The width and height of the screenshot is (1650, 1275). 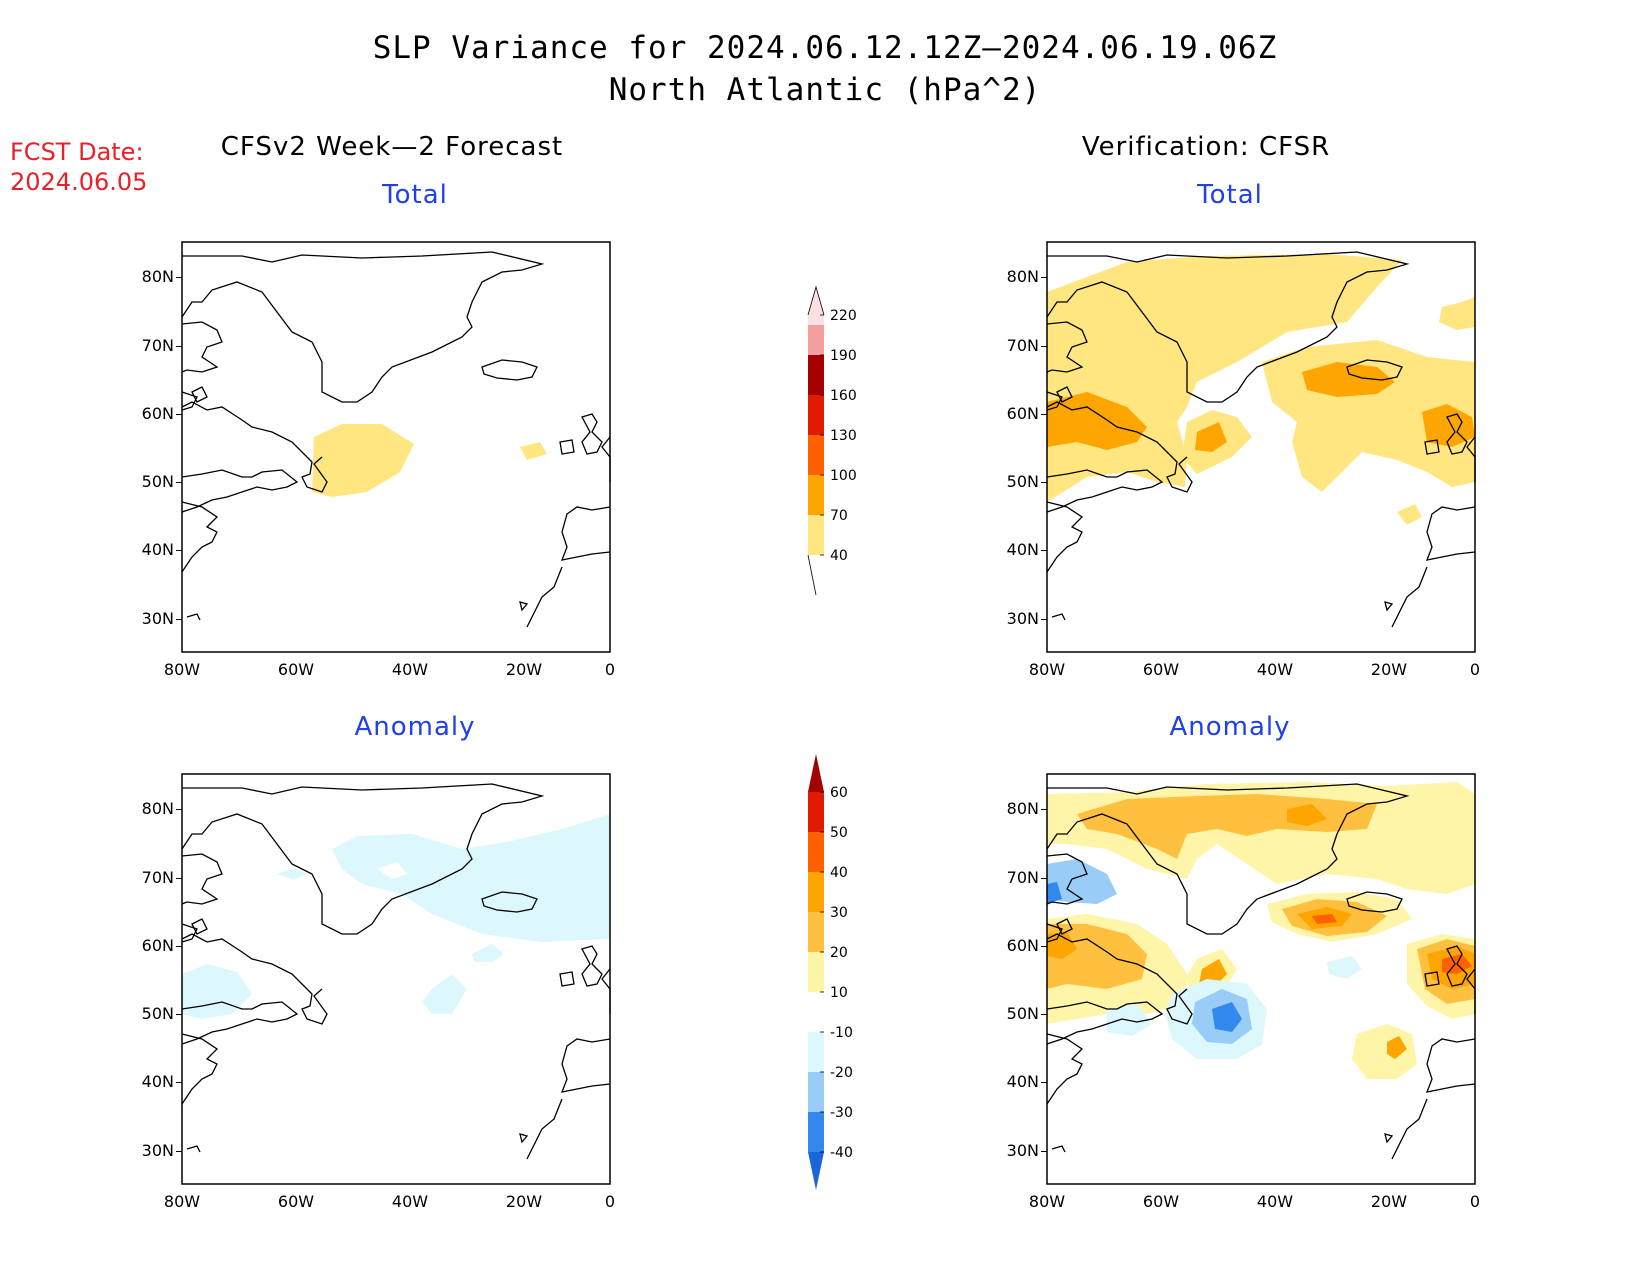 What do you see at coordinates (839, 556) in the screenshot?
I see `colorbar-level-label: 40` at bounding box center [839, 556].